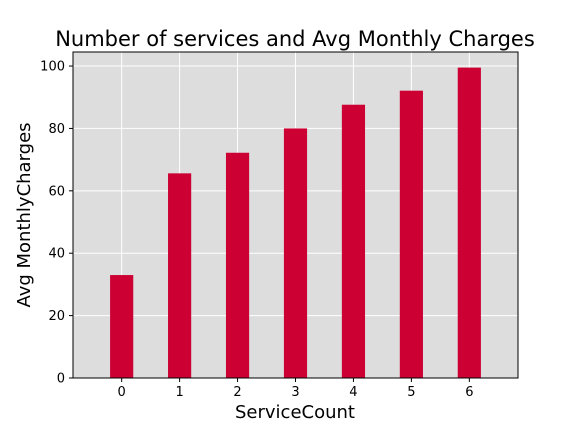  I want to click on x-tick-label: 0, so click(122, 392).